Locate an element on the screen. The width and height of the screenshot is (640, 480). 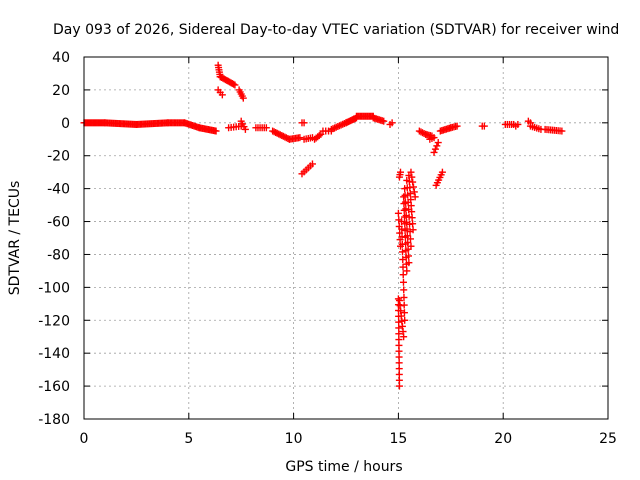
y-tick-label: -40 is located at coordinates (58, 190).